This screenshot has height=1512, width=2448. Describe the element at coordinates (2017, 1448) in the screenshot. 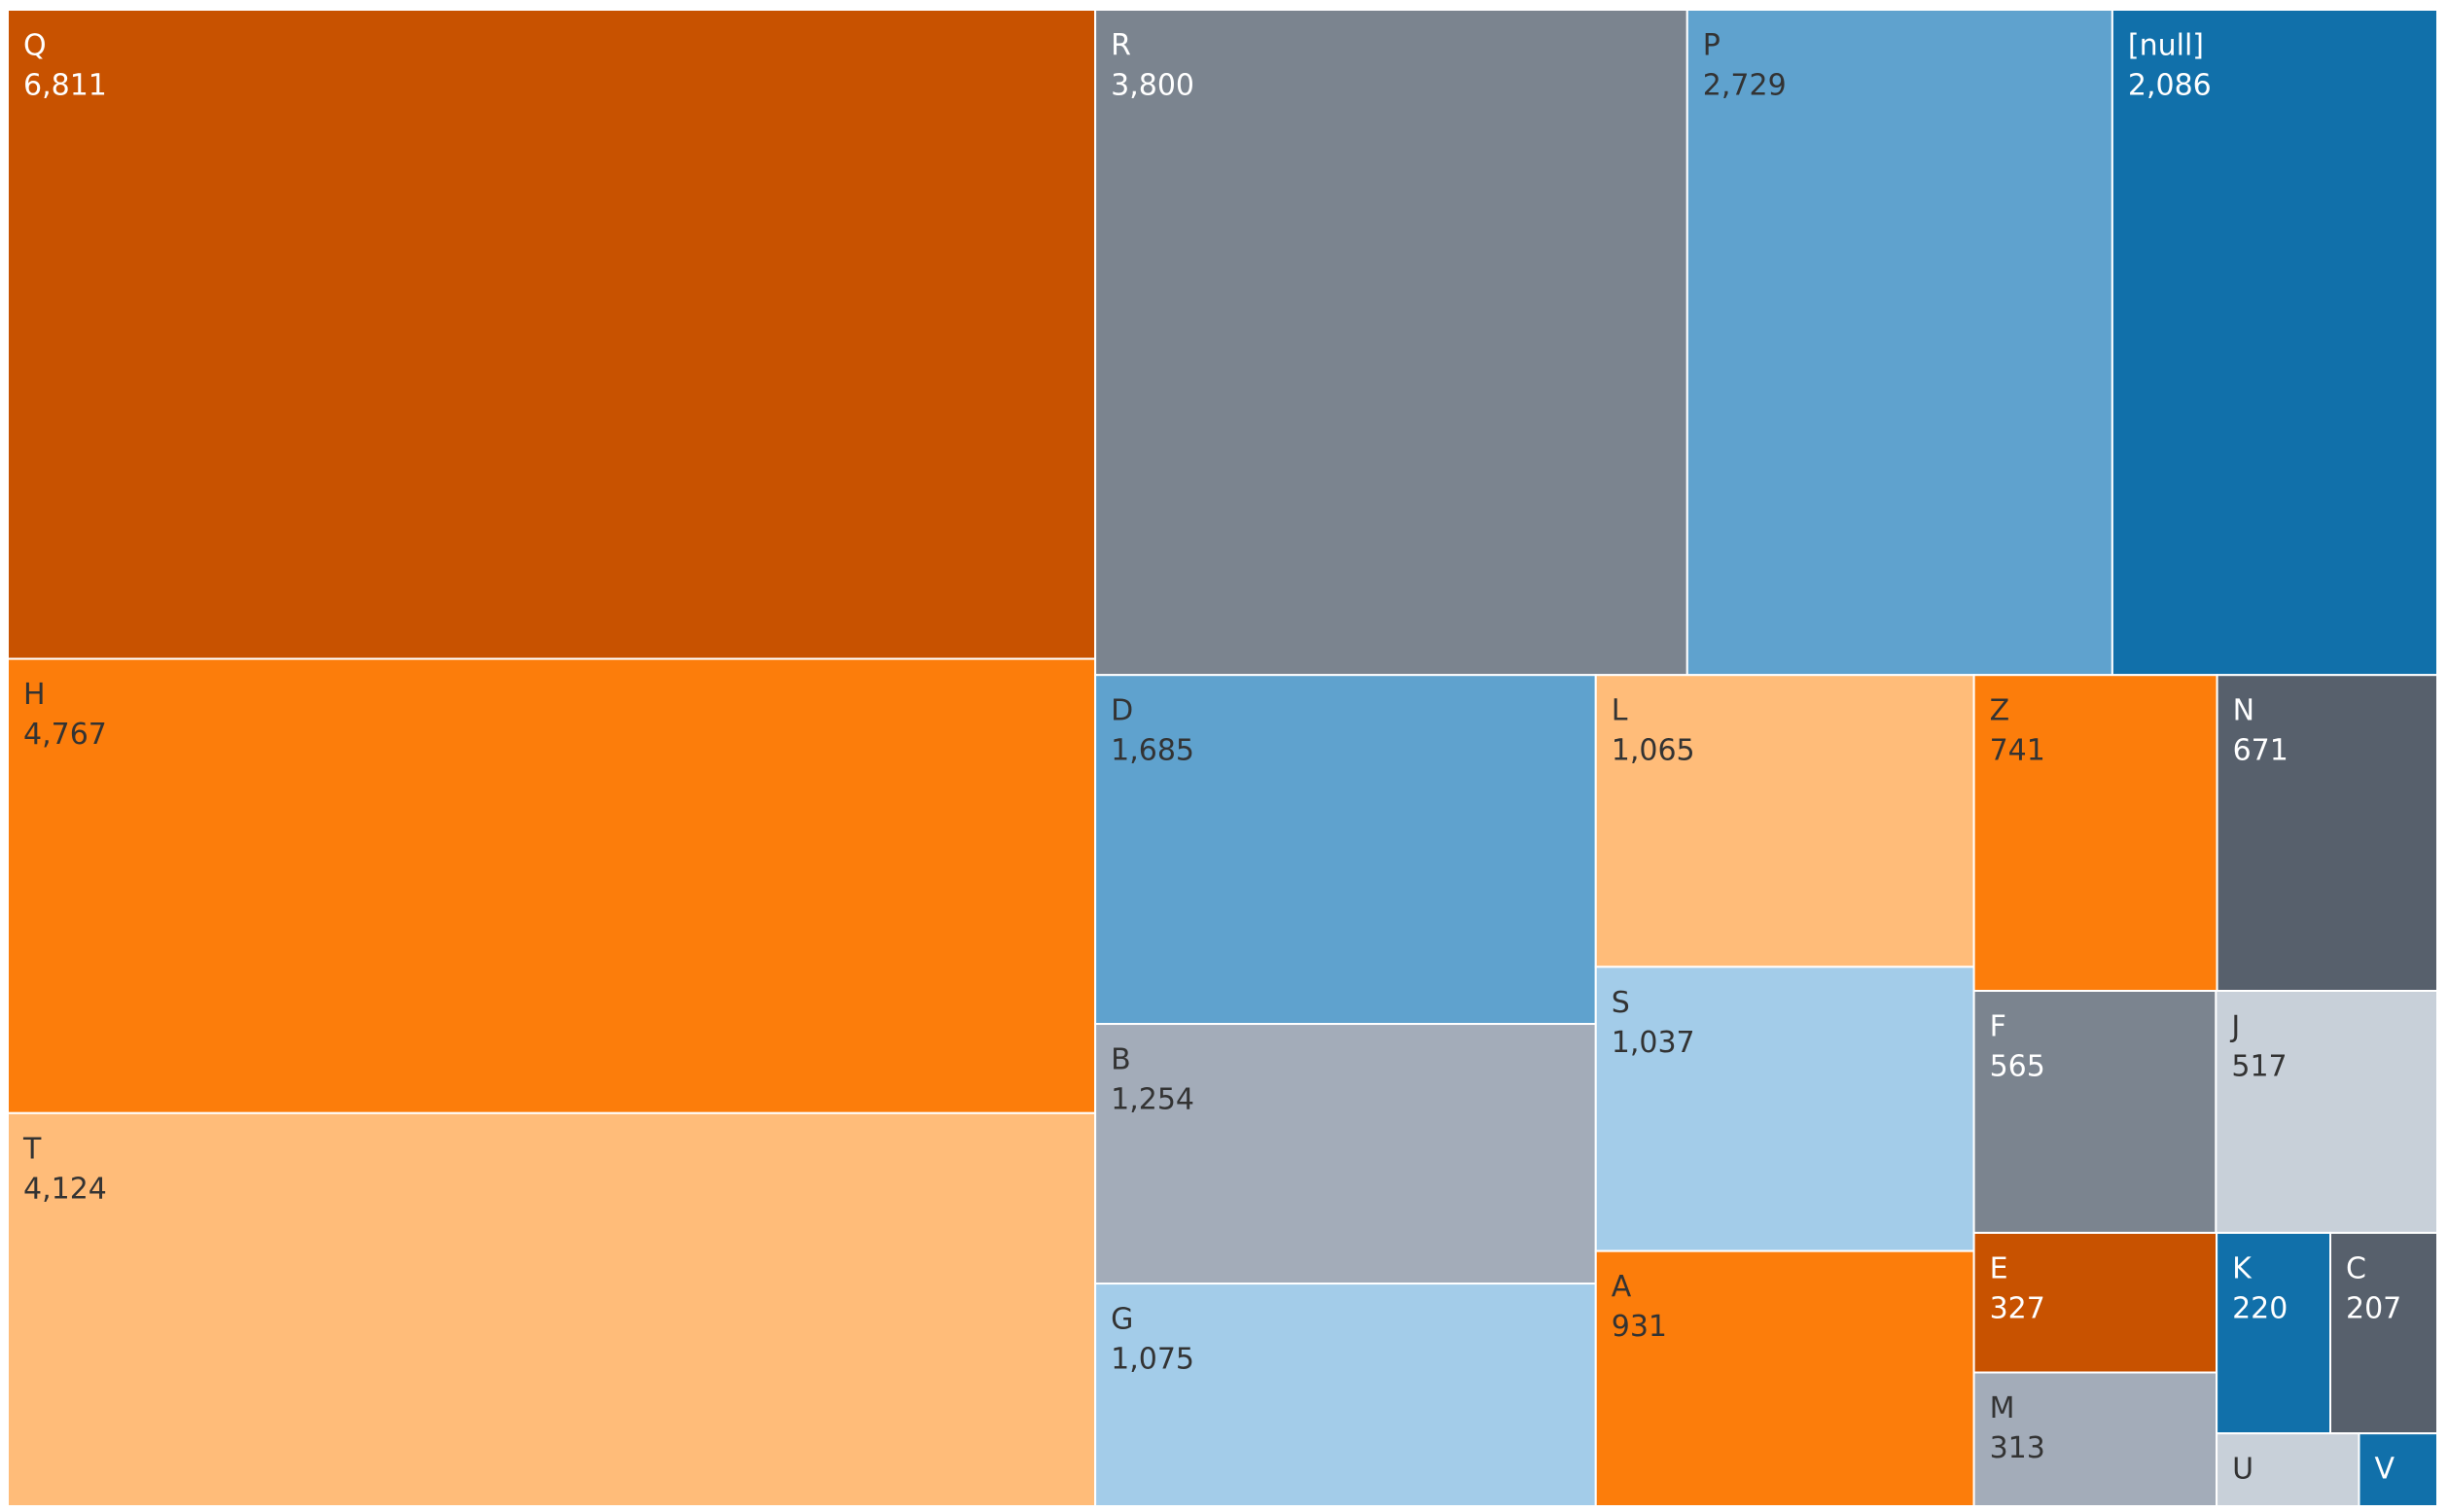

I see `tile-value: 313` at that location.